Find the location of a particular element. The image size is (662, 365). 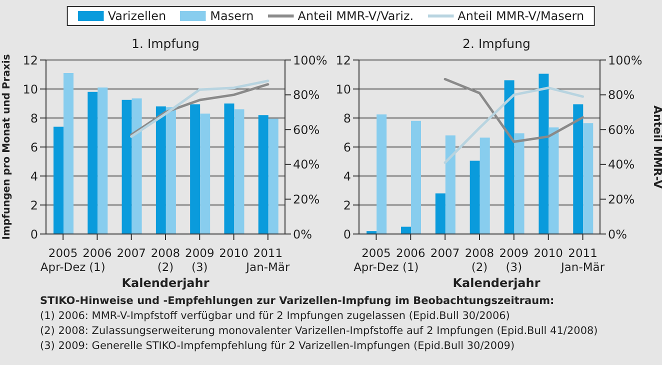

chart-title: 1. Impfung is located at coordinates (165, 44).